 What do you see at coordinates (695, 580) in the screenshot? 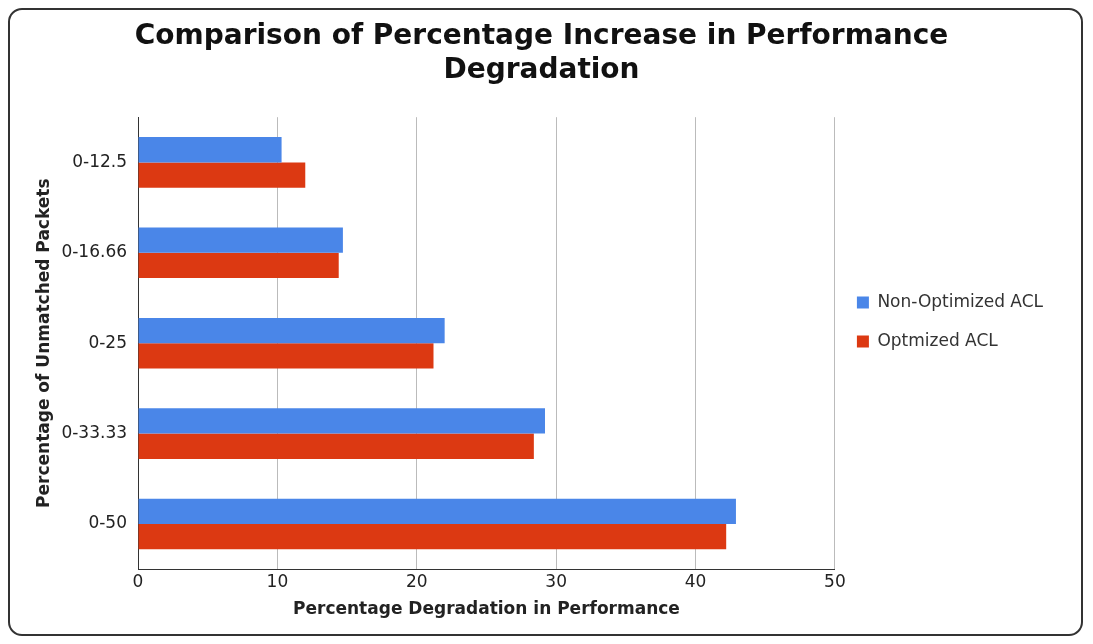
I see `x-tick-label: 40` at bounding box center [695, 580].